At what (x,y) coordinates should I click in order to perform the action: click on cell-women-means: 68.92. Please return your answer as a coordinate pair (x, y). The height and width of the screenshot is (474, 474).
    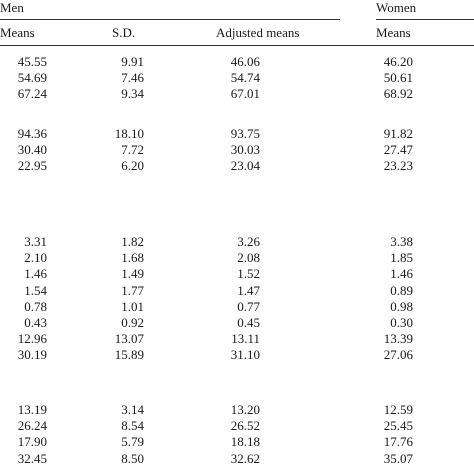
    Looking at the image, I should click on (398, 94).